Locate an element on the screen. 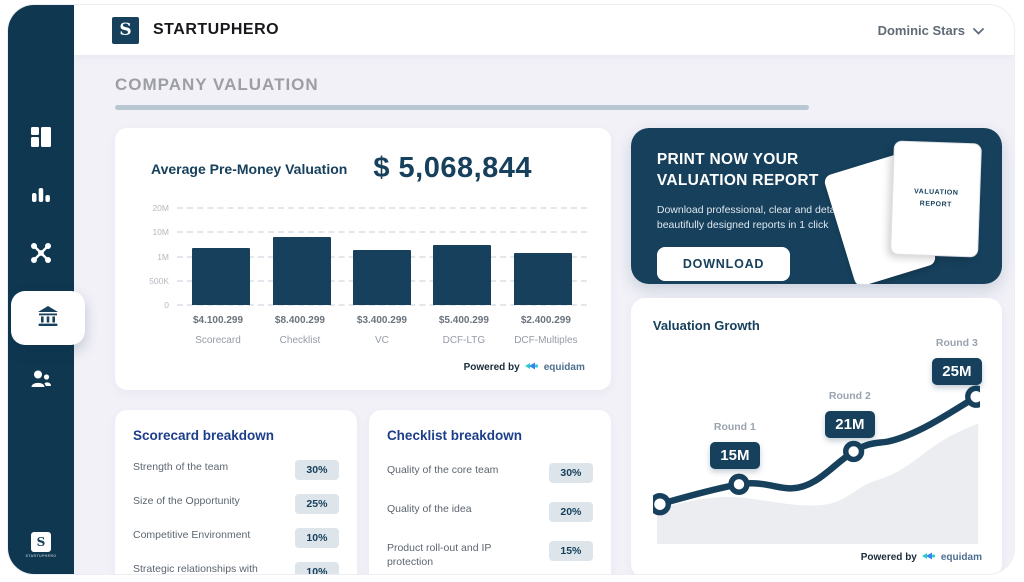 The height and width of the screenshot is (582, 1024). bar-category-label: DCF-LTG is located at coordinates (464, 340).